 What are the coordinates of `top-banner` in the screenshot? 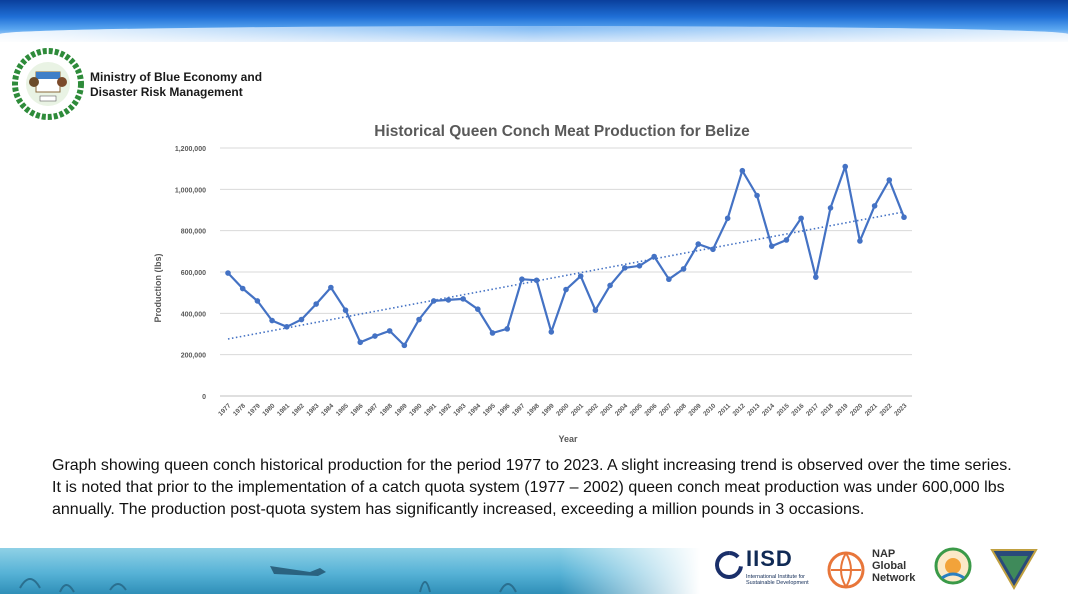 It's located at (534, 21).